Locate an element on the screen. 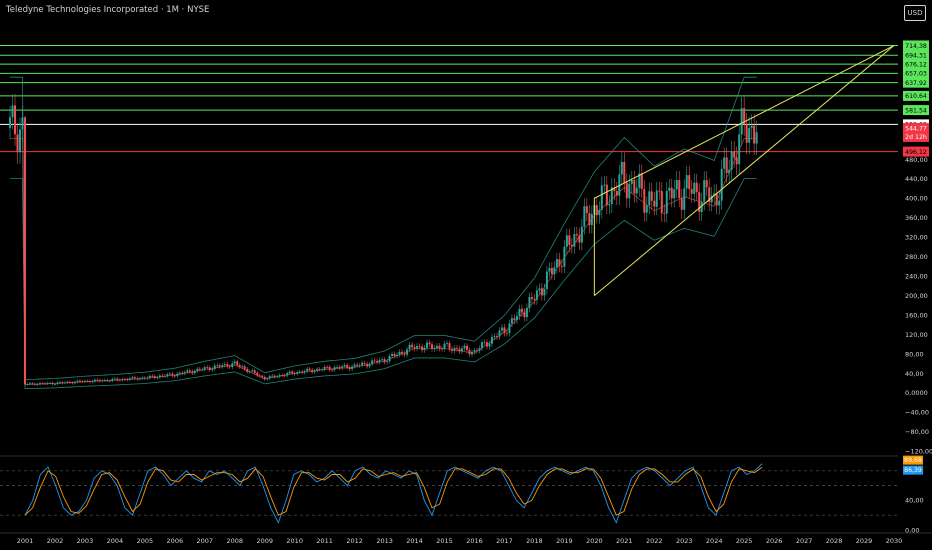  year-tick: 2016 is located at coordinates (474, 541).